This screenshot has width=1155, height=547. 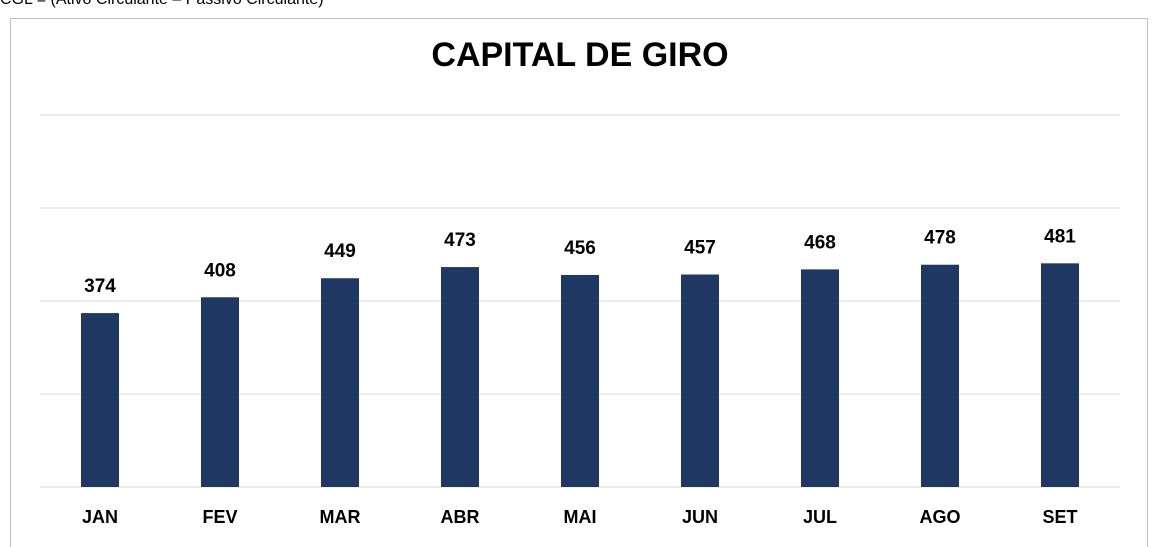 I want to click on x-tick-label: FEV, so click(x=219, y=517).